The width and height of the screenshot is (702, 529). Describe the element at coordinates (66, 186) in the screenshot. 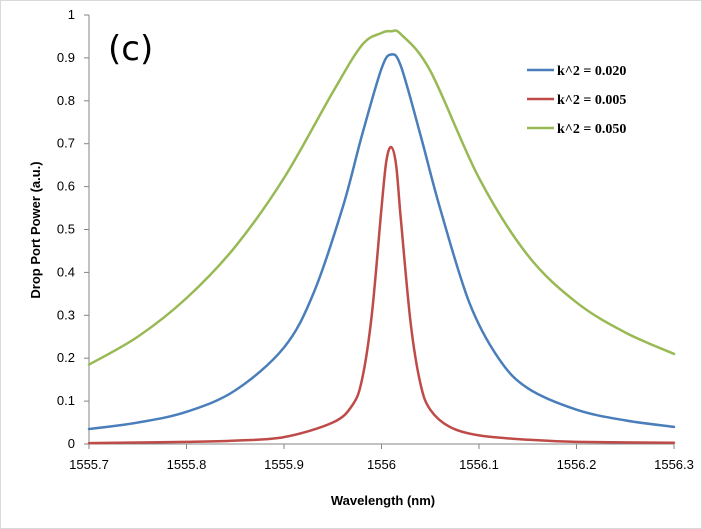

I see `y-tick-label: 0.6` at that location.